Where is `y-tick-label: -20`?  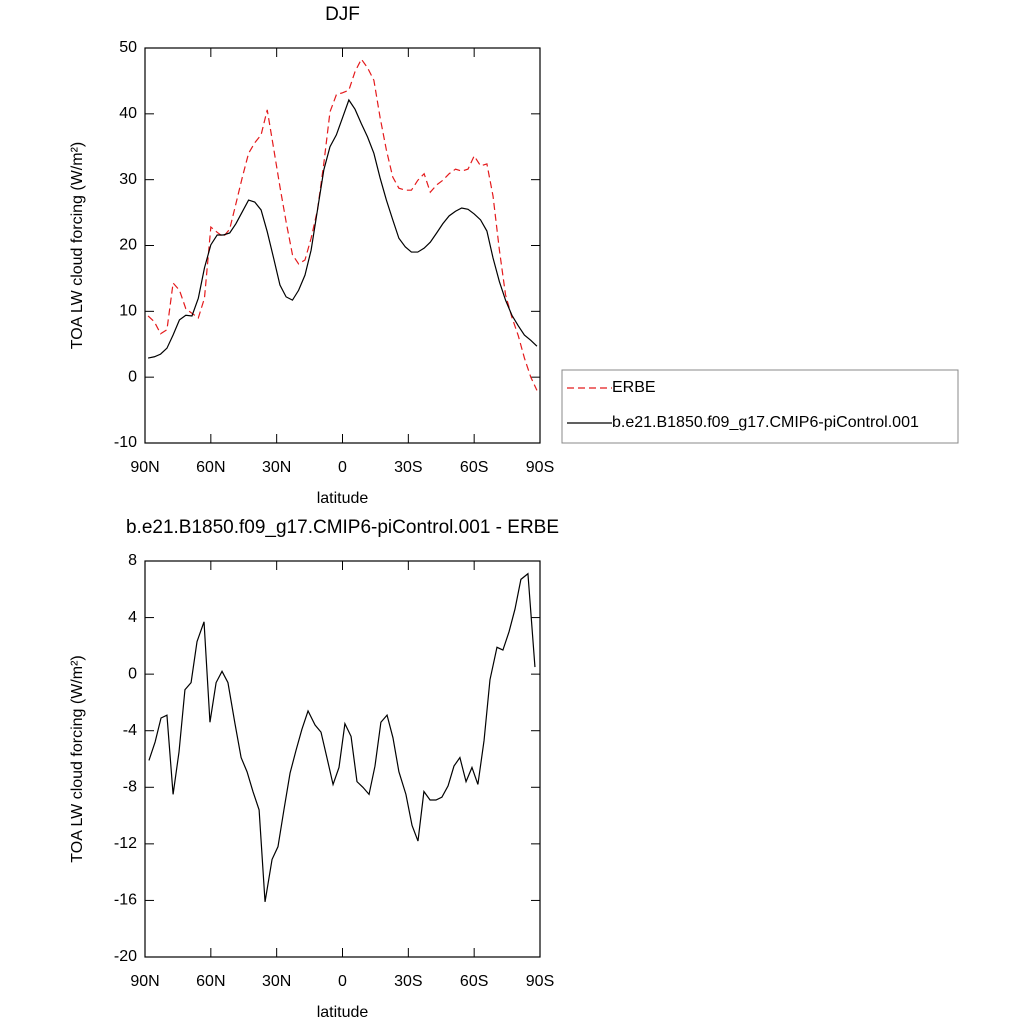
y-tick-label: -20 is located at coordinates (125, 956).